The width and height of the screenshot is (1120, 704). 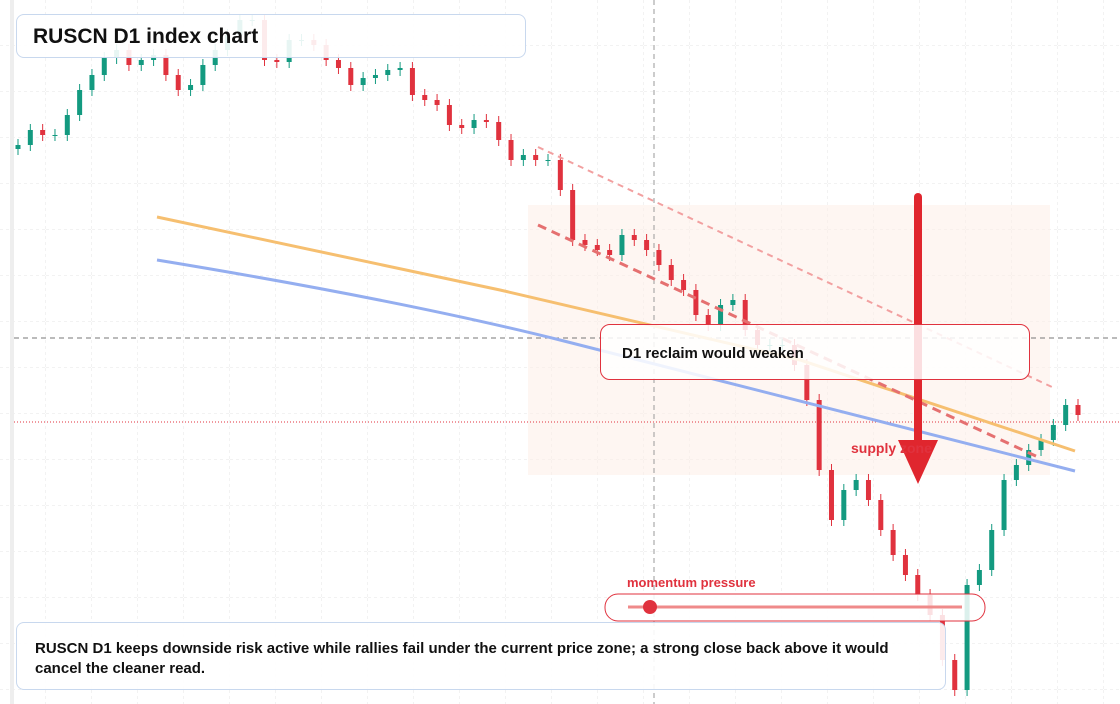 I want to click on annotation: momentum pressure, so click(x=691, y=582).